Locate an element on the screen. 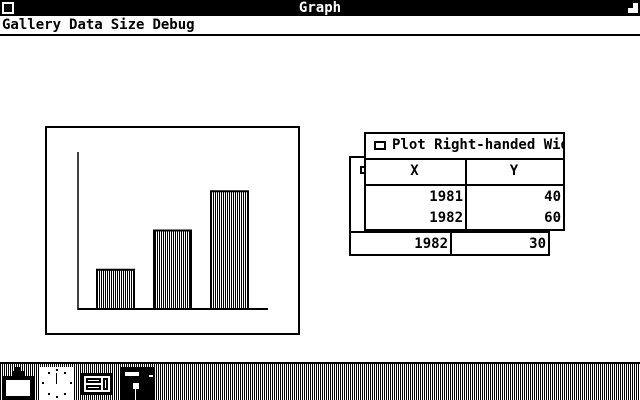 The image size is (640, 400). table-row: 1982 30 is located at coordinates (449, 243).